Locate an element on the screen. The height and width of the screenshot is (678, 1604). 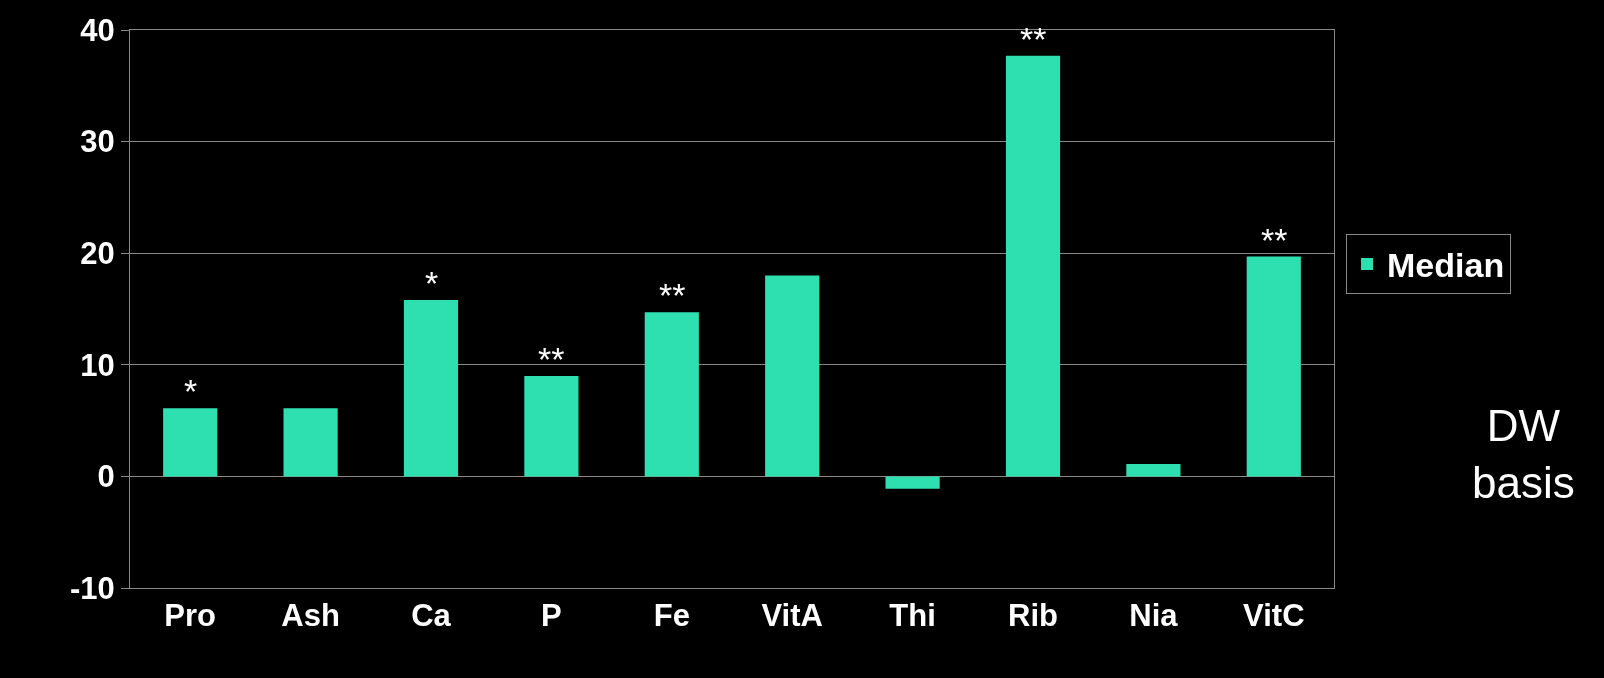
x-tick-label: Fe is located at coordinates (671, 616).